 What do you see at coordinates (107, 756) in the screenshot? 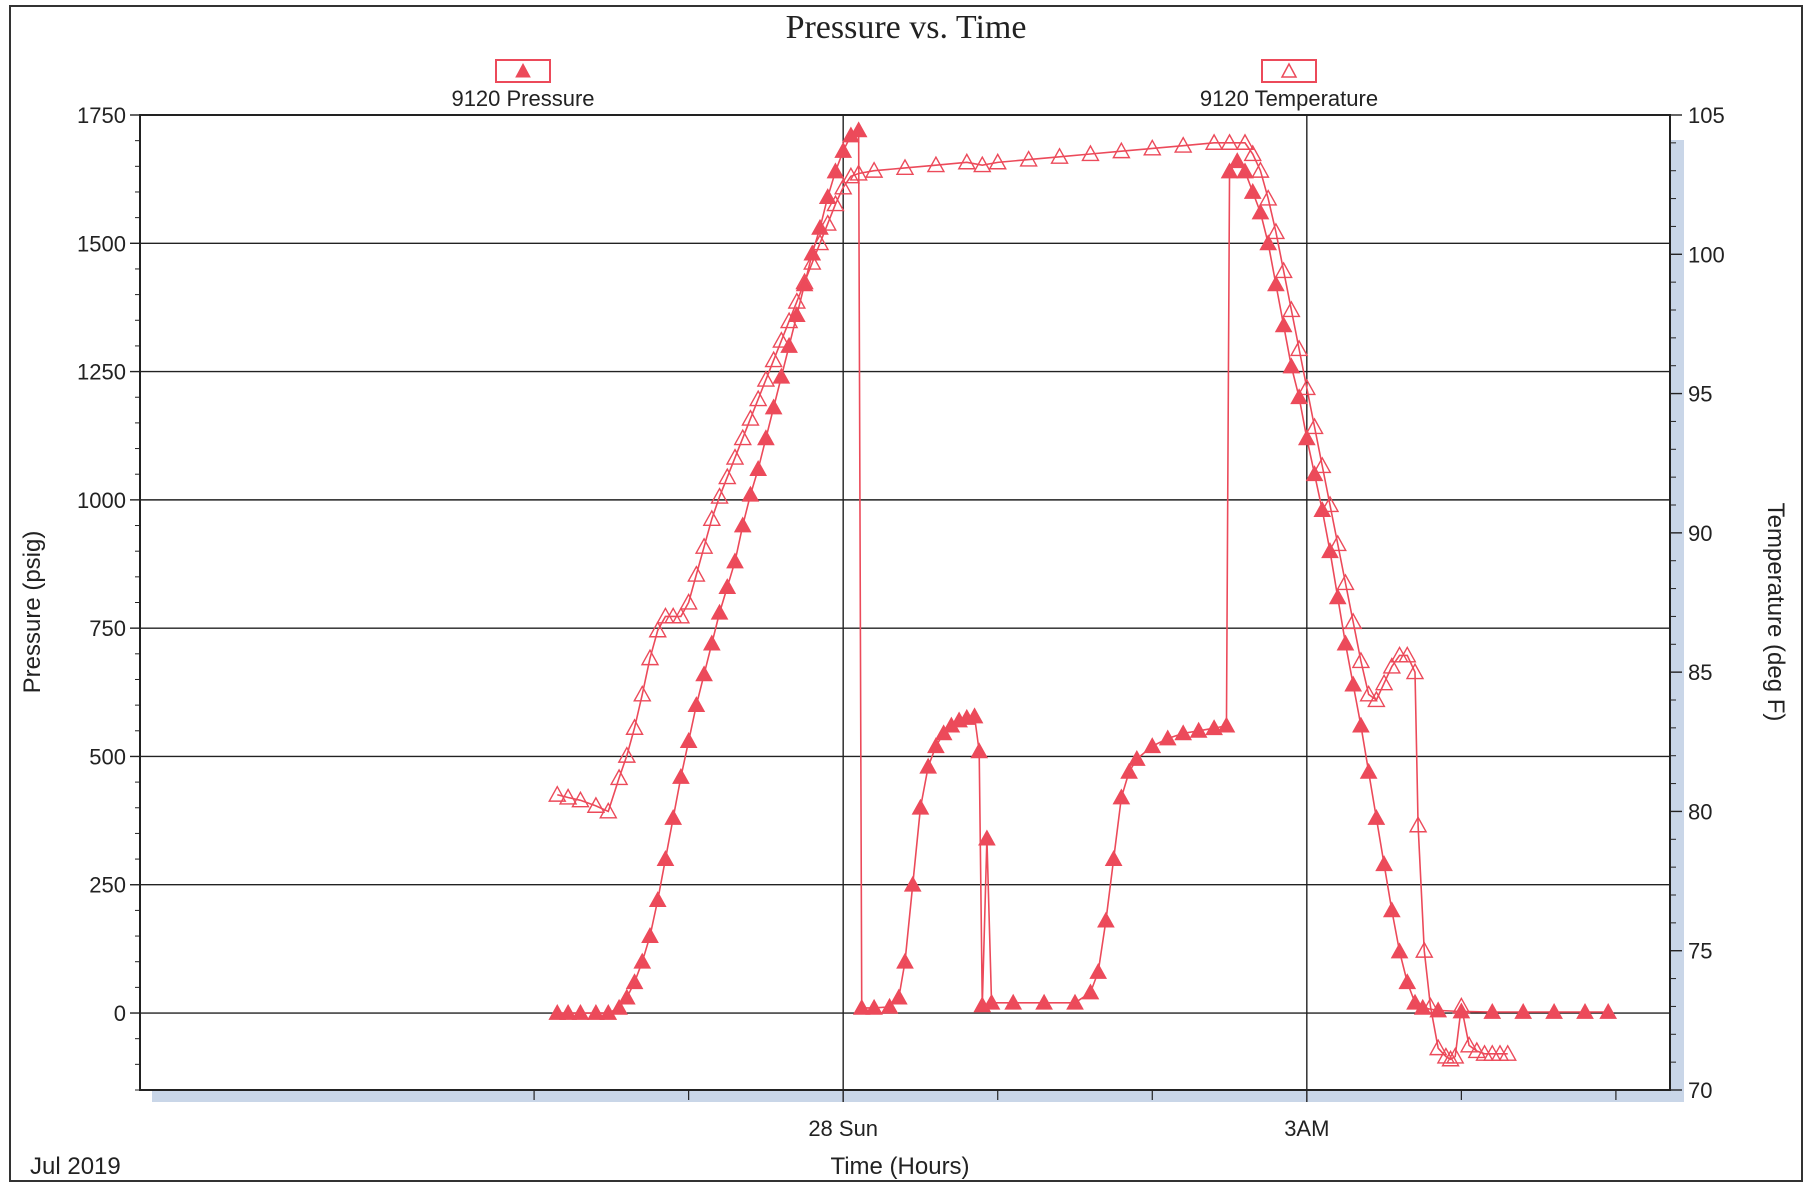
I see `left-tick-label: 500` at bounding box center [107, 756].